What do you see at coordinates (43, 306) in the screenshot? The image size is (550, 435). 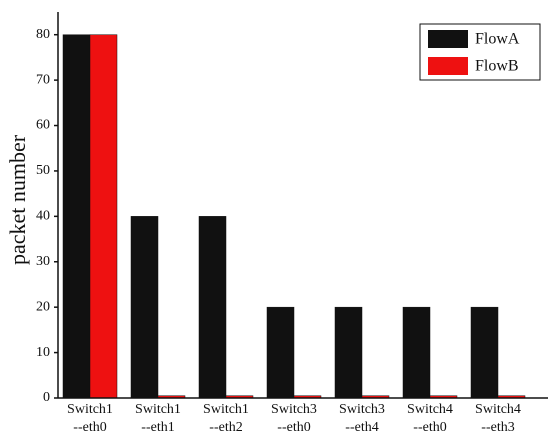 I see `y-tick-label: 20` at bounding box center [43, 306].